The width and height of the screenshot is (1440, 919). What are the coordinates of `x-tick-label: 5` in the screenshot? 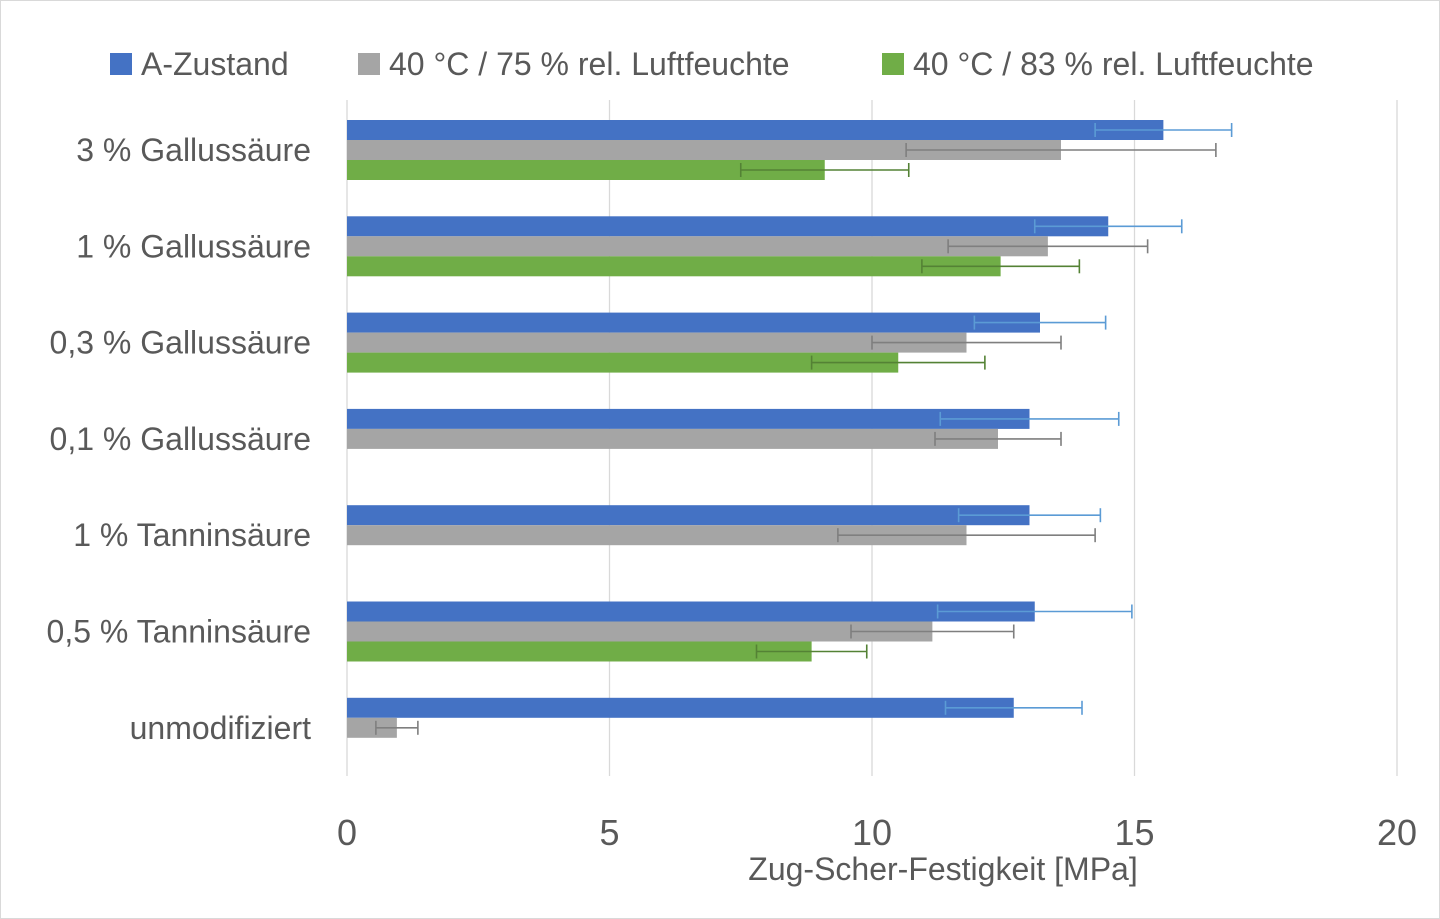 It's located at (609, 832).